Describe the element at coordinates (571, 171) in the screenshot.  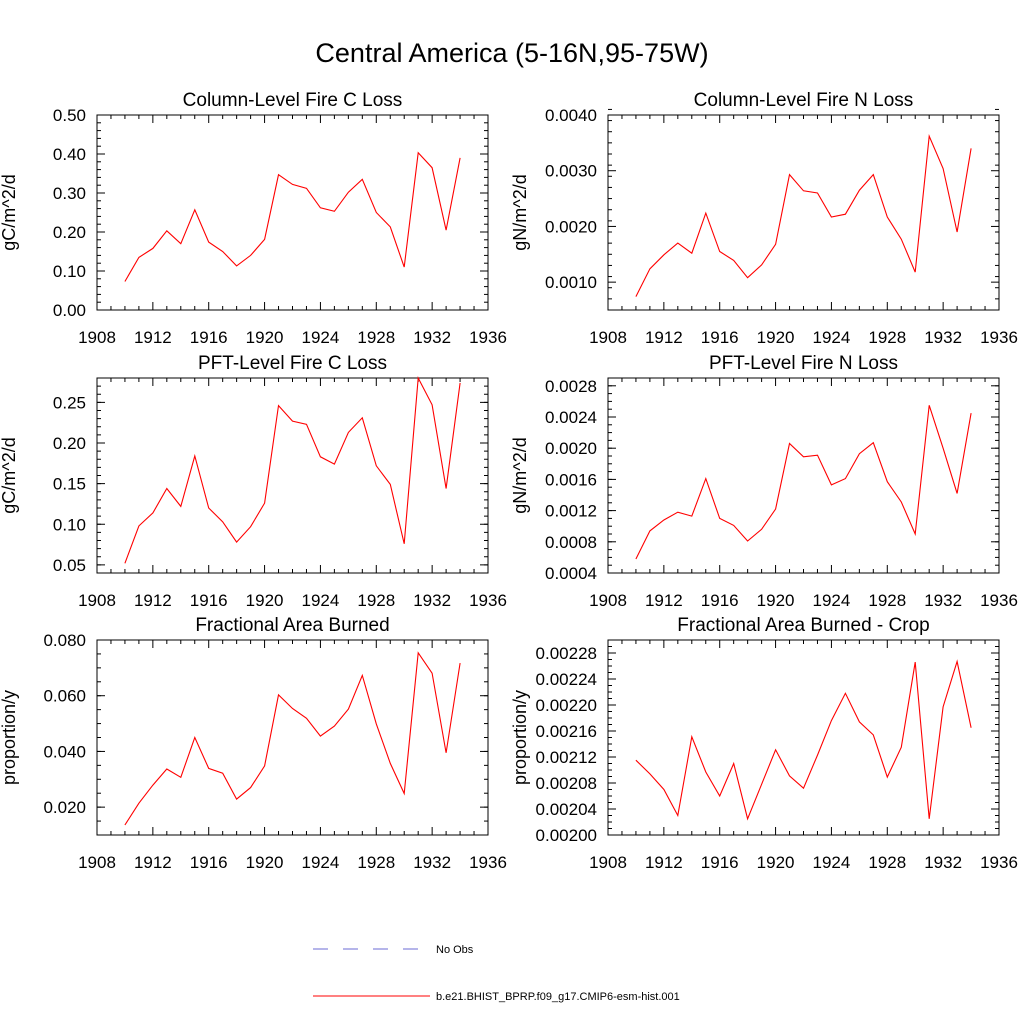
I see `y-tick-label: 0.0030` at that location.